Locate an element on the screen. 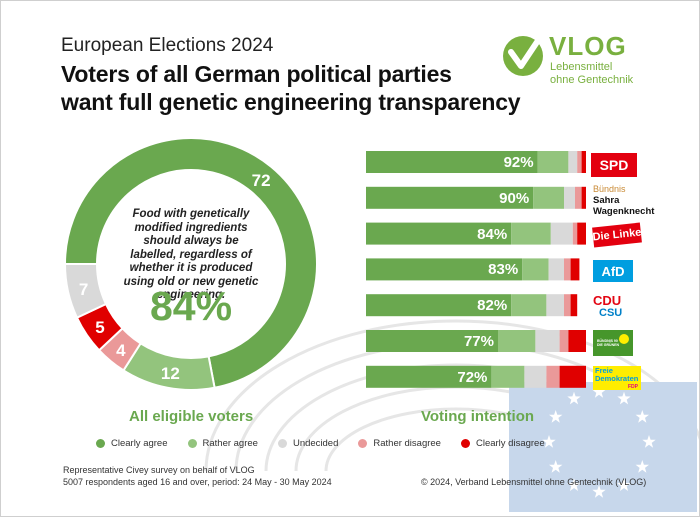 The image size is (700, 517). eu-flag is located at coordinates (603, 447).